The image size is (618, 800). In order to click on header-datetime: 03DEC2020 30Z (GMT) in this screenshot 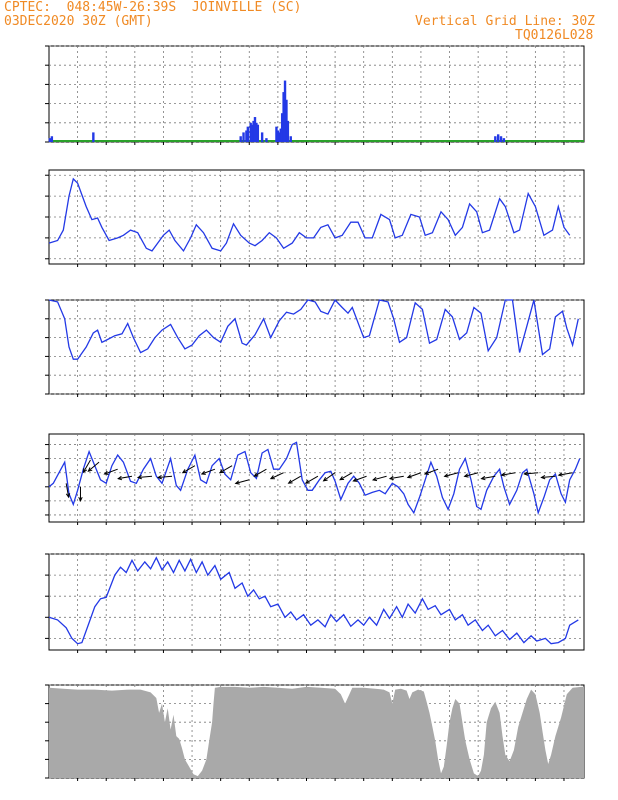, I will do `click(78, 21)`.